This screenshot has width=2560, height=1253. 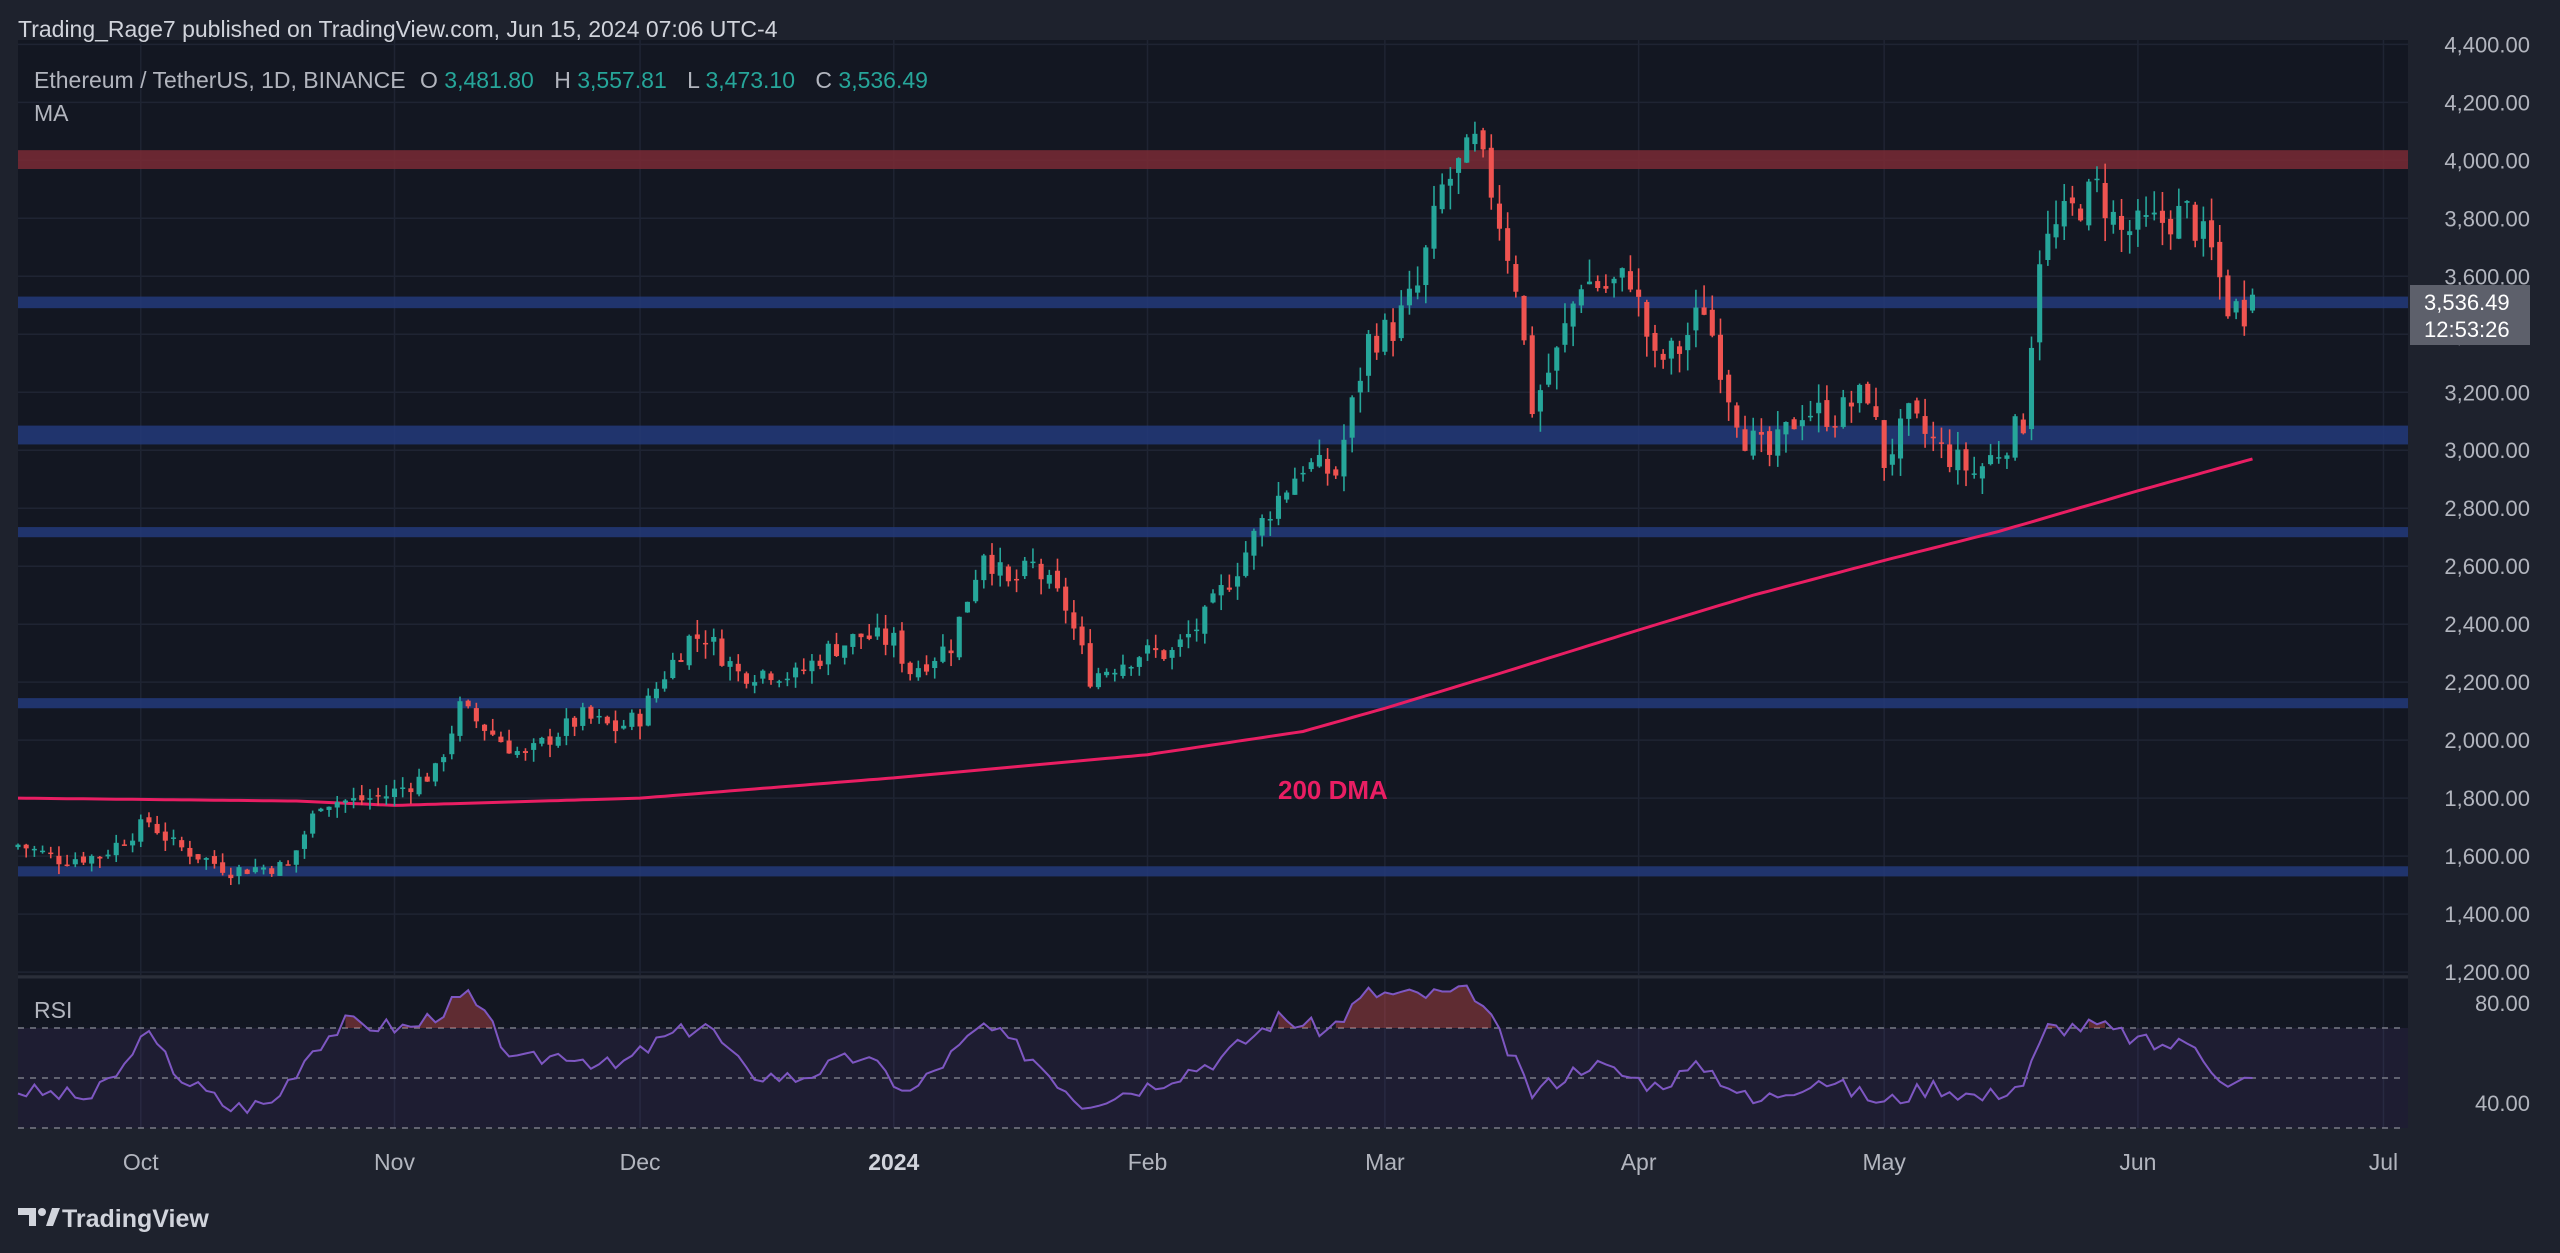 I want to click on rsi-pane, so click(x=1213, y=1053).